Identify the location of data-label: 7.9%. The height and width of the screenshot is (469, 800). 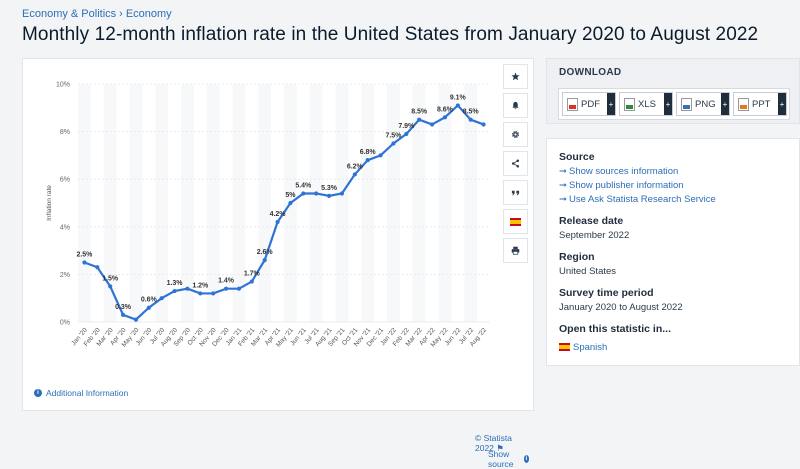
(406, 126).